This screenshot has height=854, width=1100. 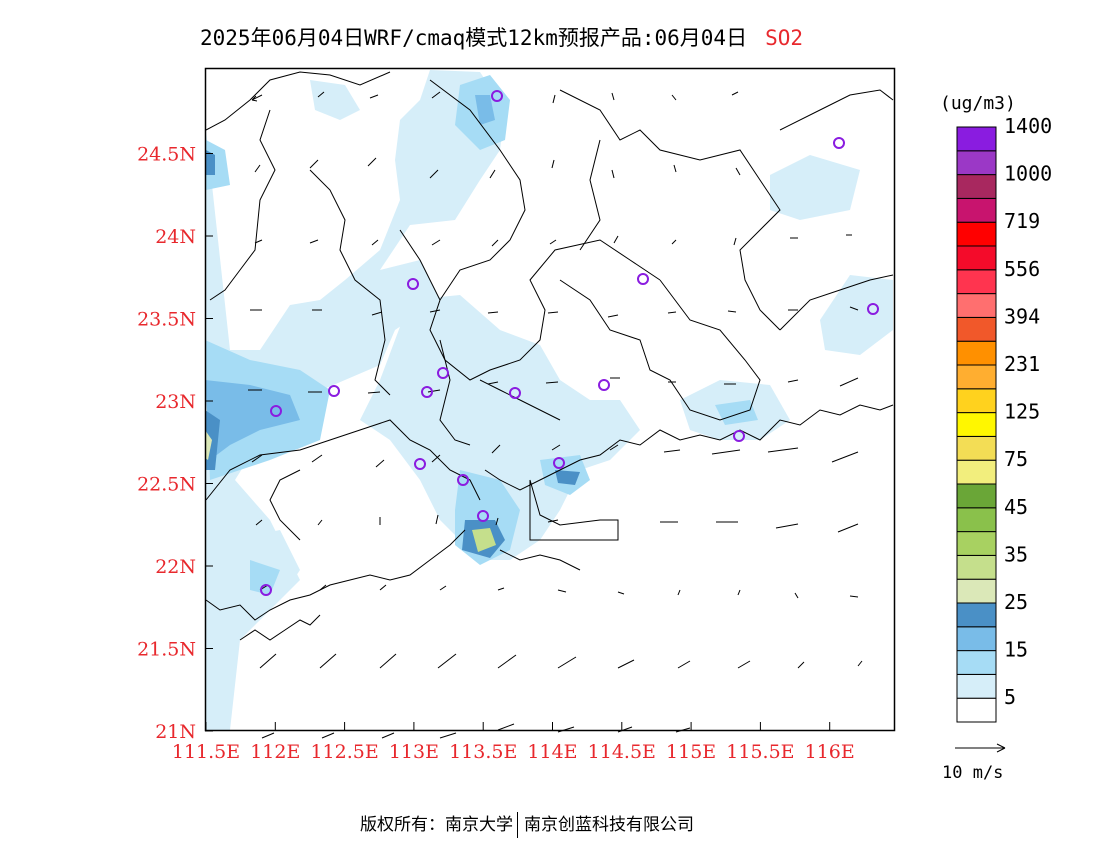 What do you see at coordinates (275, 752) in the screenshot?
I see `lon-tick-label: 112E` at bounding box center [275, 752].